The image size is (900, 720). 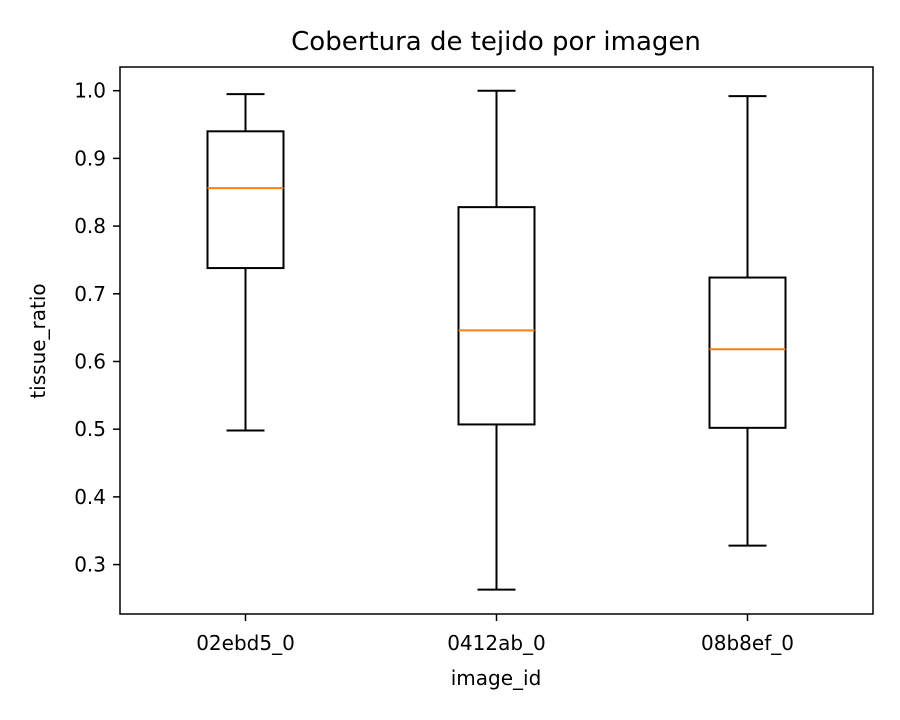 I want to click on x-axis: 02ebd5_0 0412ab_0 08b8ef_0, so click(x=495, y=634).